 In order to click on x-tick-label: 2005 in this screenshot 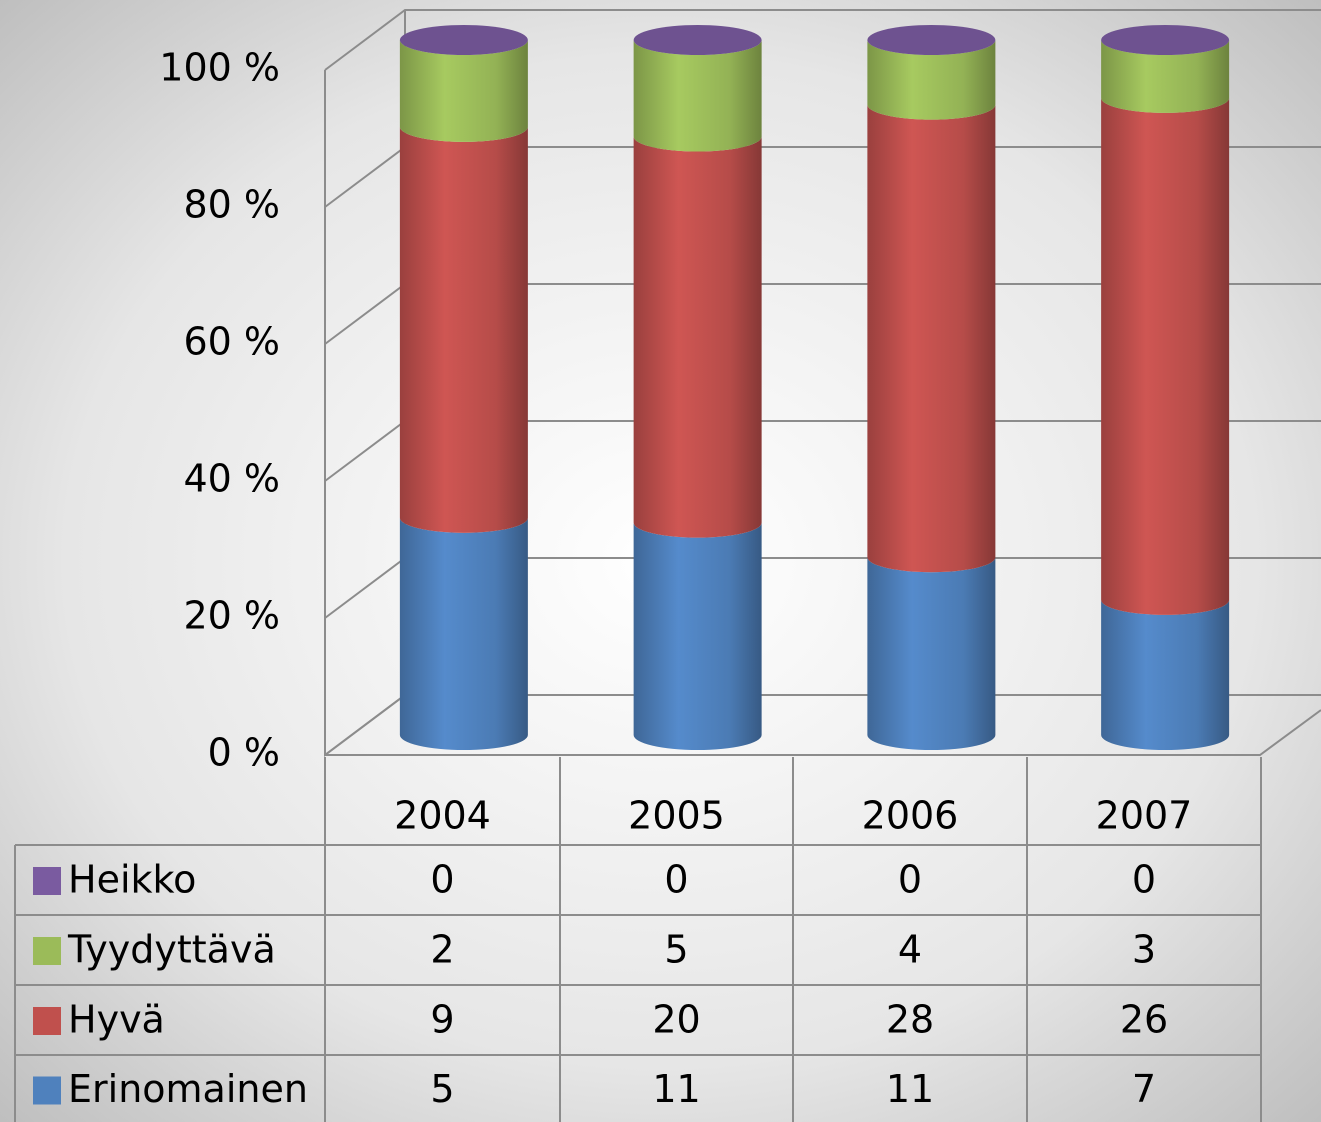, I will do `click(676, 816)`.